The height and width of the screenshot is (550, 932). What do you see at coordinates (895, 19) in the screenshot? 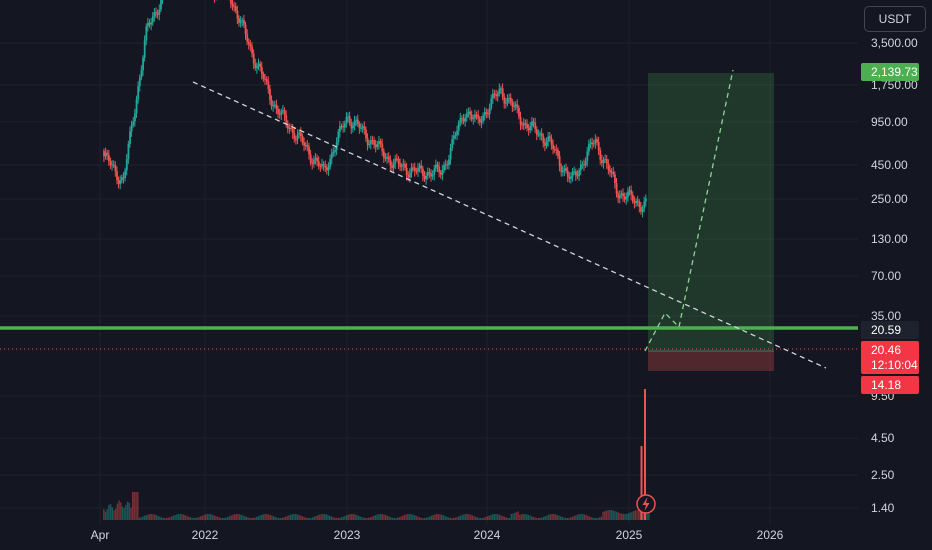
I see `currency-button: USDT` at bounding box center [895, 19].